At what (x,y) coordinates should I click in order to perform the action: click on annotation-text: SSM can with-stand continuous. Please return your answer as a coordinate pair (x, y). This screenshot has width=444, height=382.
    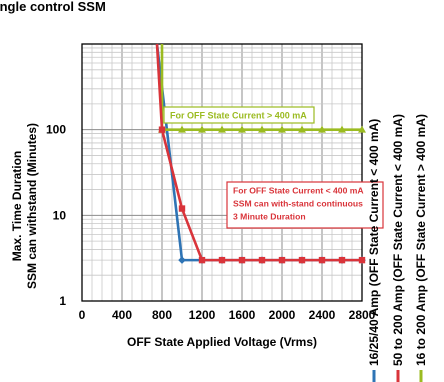
    Looking at the image, I should click on (298, 204).